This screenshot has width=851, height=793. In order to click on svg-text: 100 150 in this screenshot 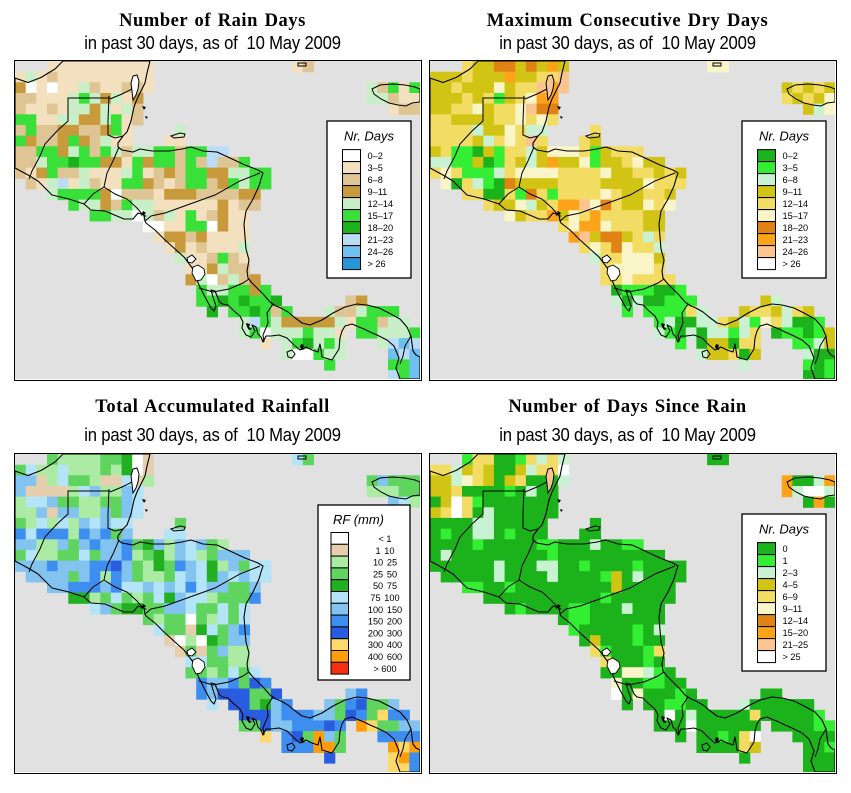, I will do `click(385, 610)`.